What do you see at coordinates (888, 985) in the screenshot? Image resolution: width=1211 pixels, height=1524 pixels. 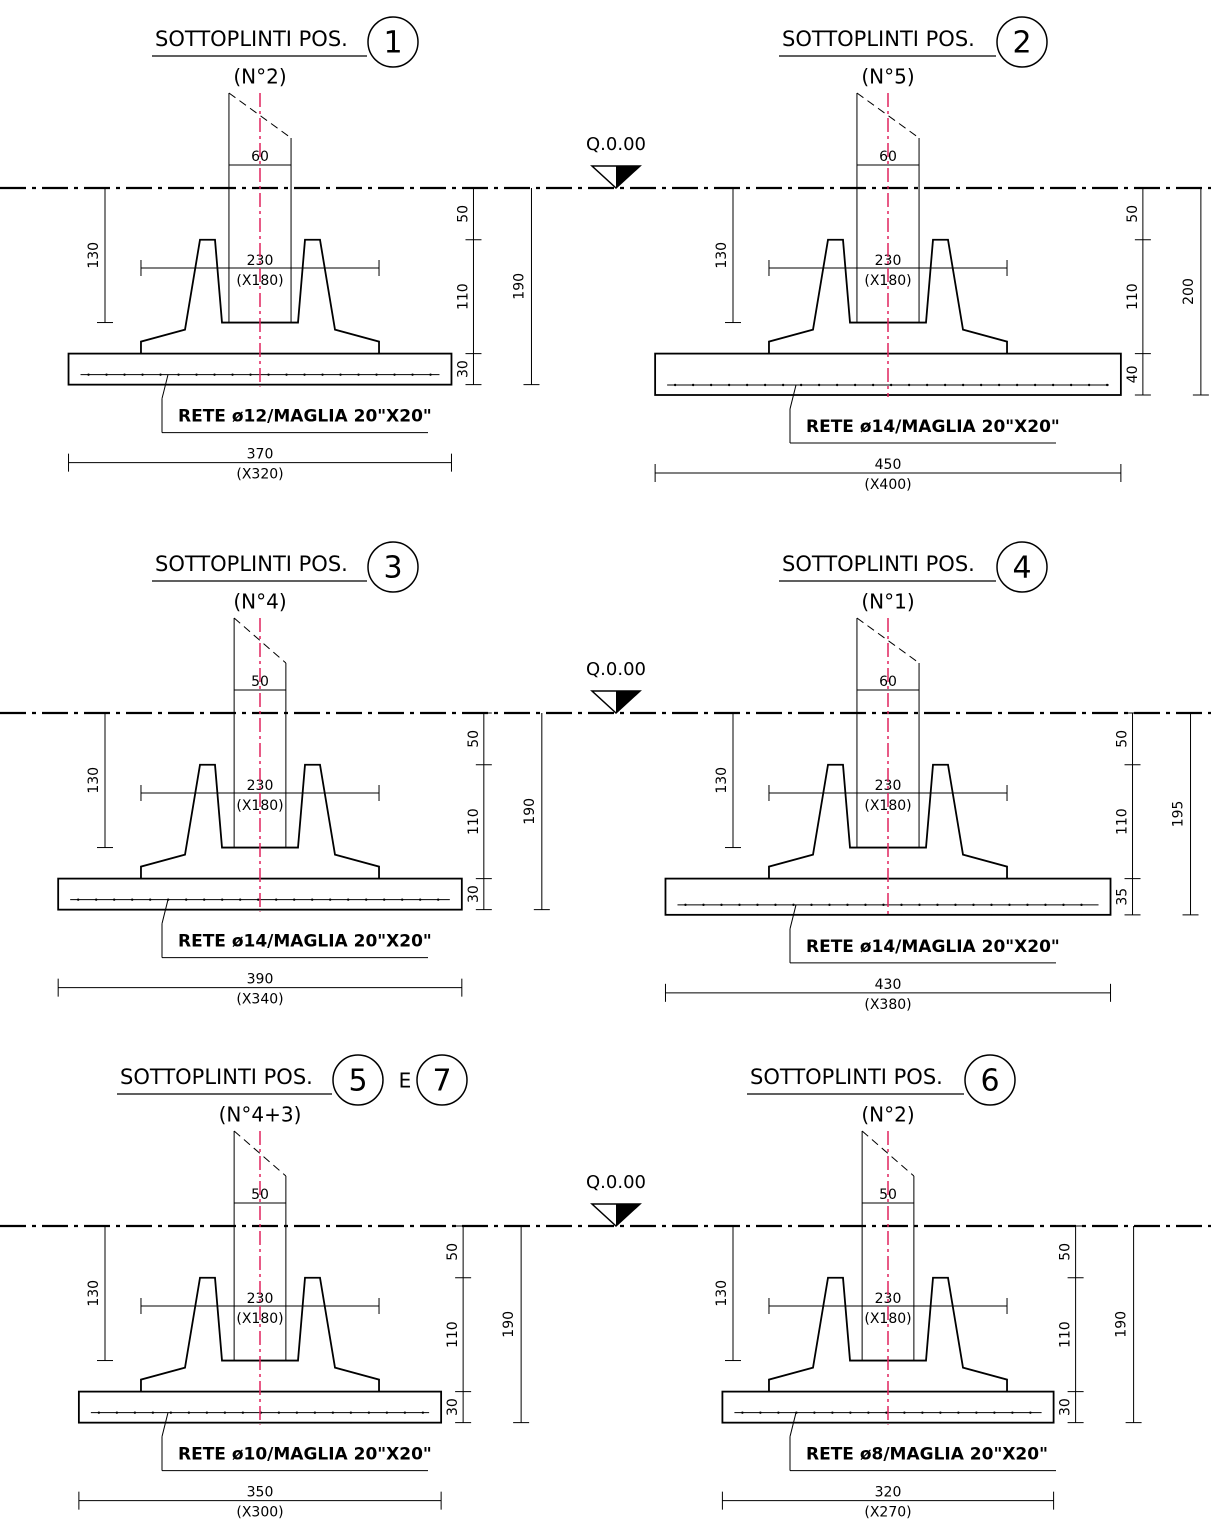 I see `base-width: 430` at bounding box center [888, 985].